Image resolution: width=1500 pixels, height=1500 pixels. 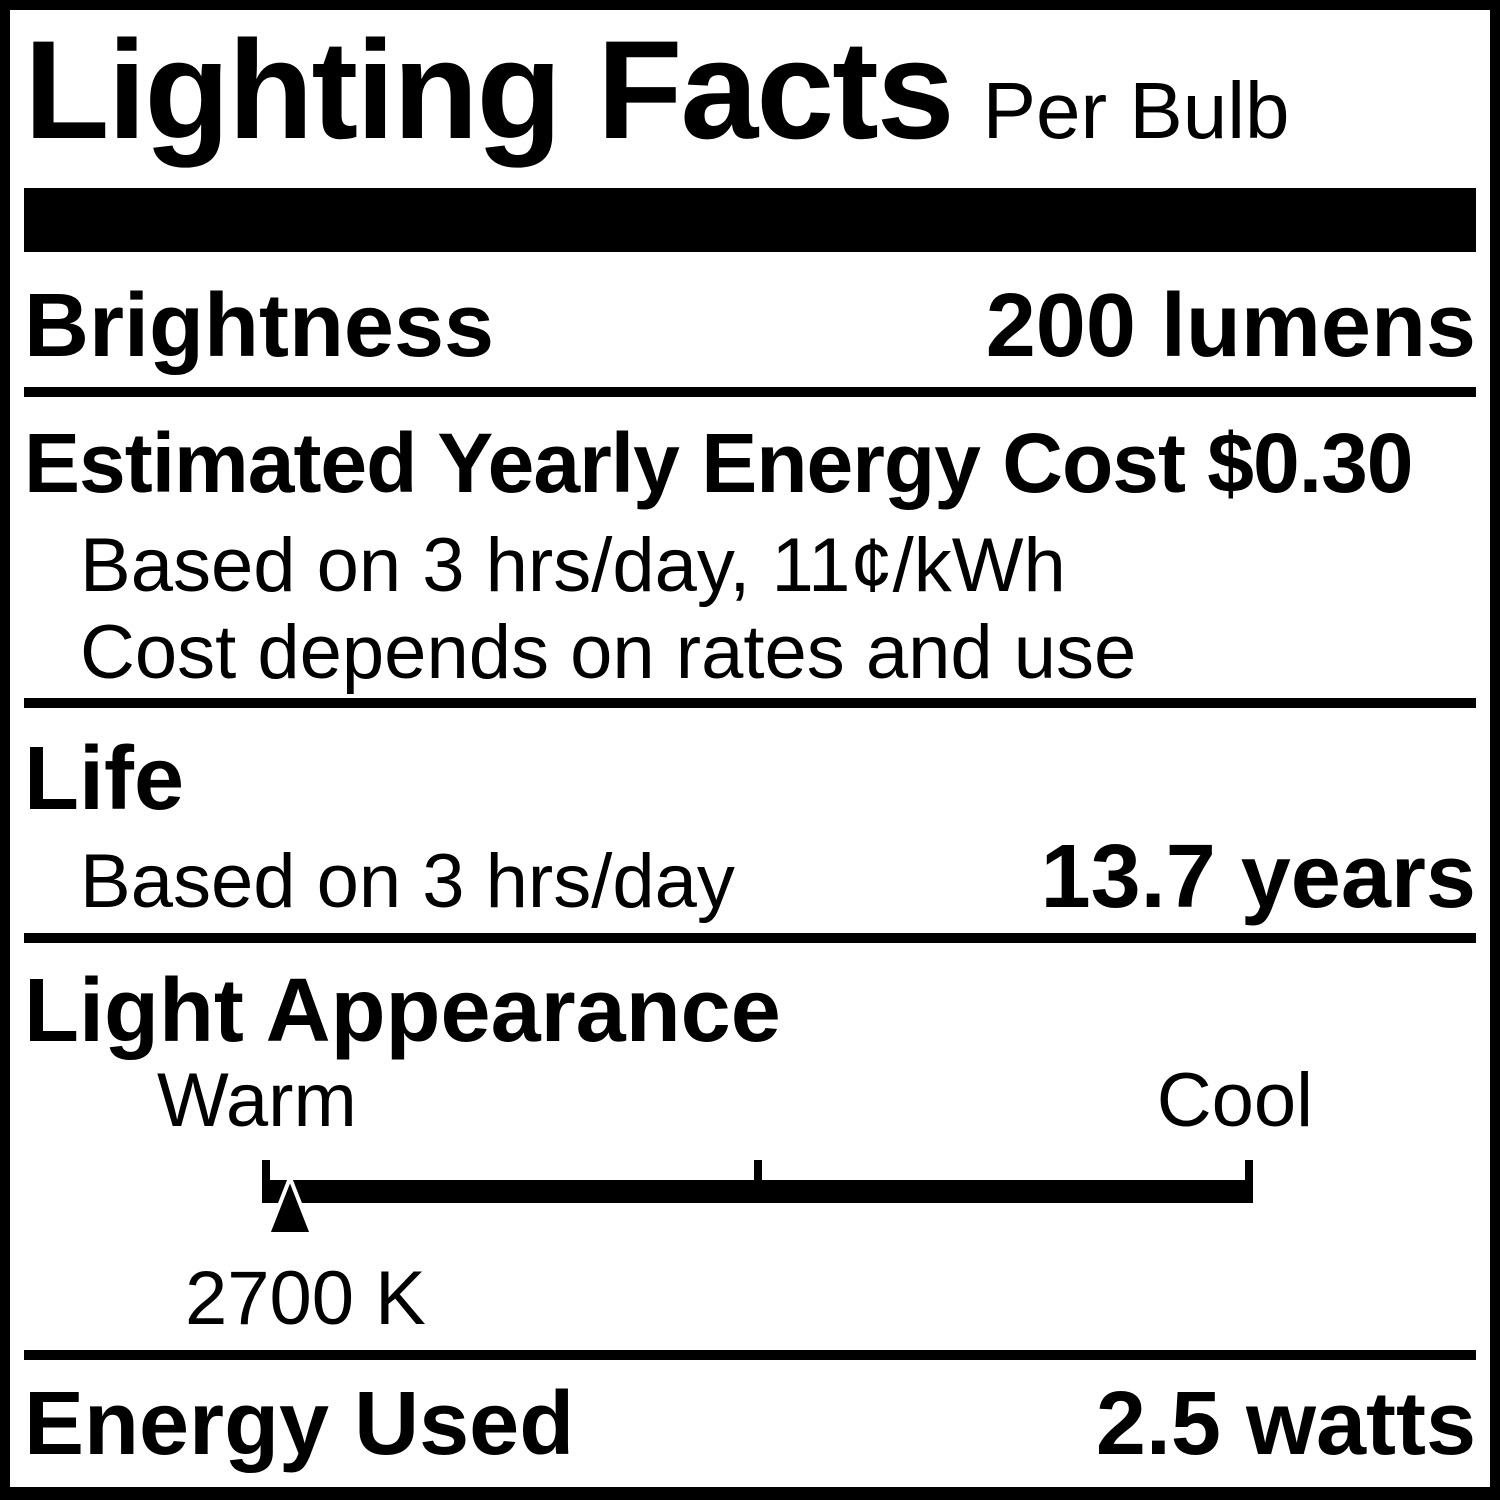 I want to click on life-value: 13.7 years, so click(x=1258, y=877).